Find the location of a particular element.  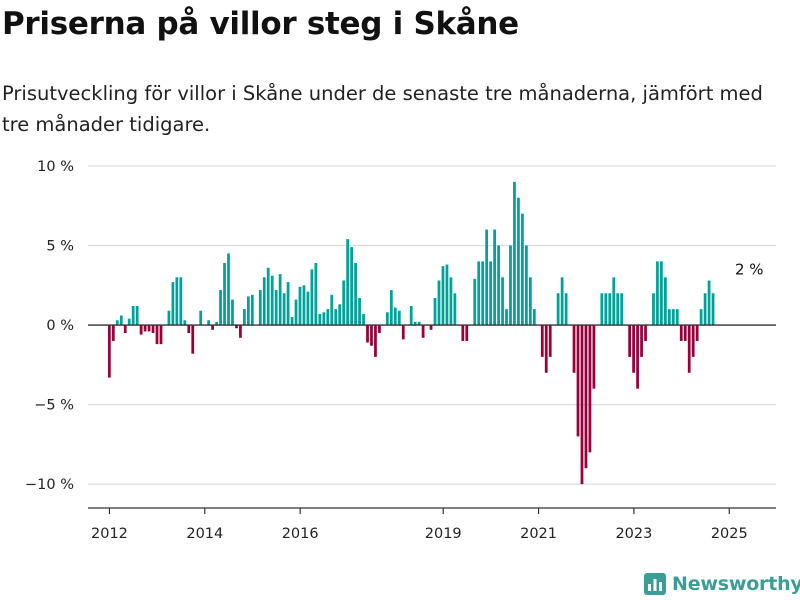

x-tick-label: 2016 is located at coordinates (300, 534).